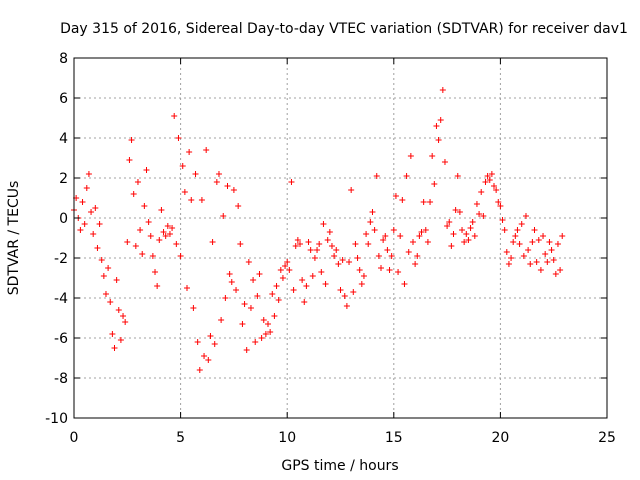 The height and width of the screenshot is (480, 640). I want to click on y-tick-label: -8, so click(61, 379).